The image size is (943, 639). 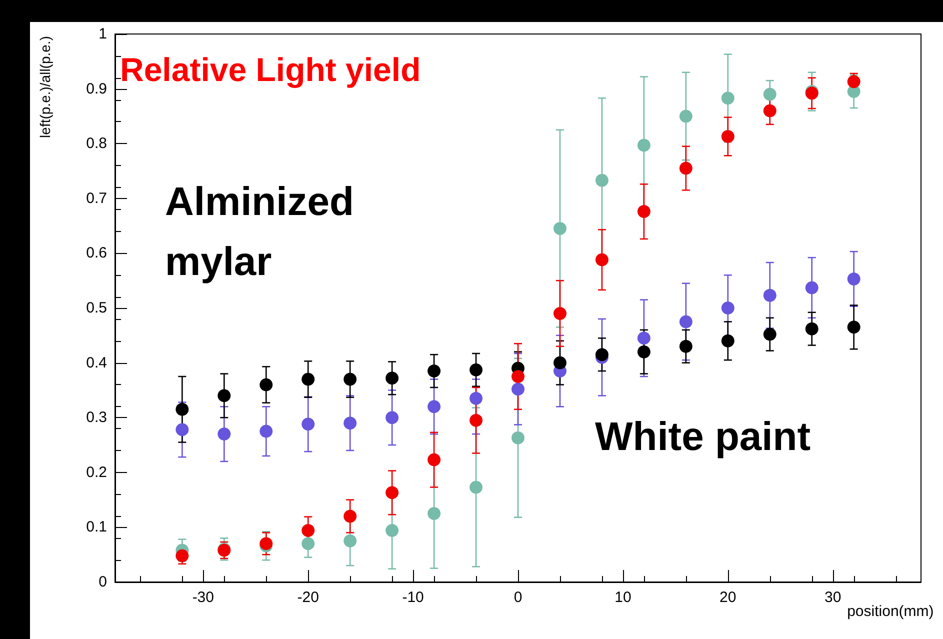 What do you see at coordinates (728, 597) in the screenshot?
I see `x-tick-label: 20` at bounding box center [728, 597].